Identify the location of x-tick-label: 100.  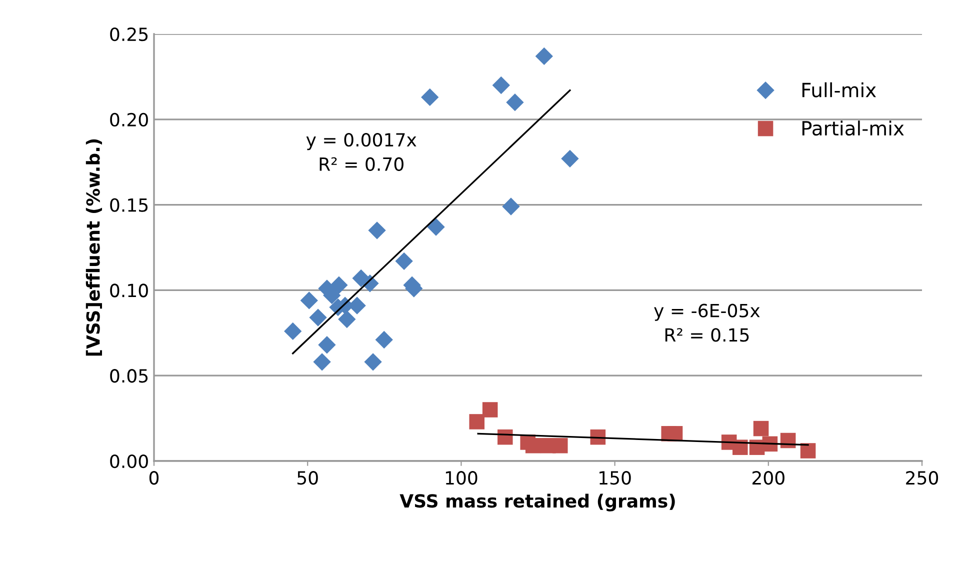
(462, 478).